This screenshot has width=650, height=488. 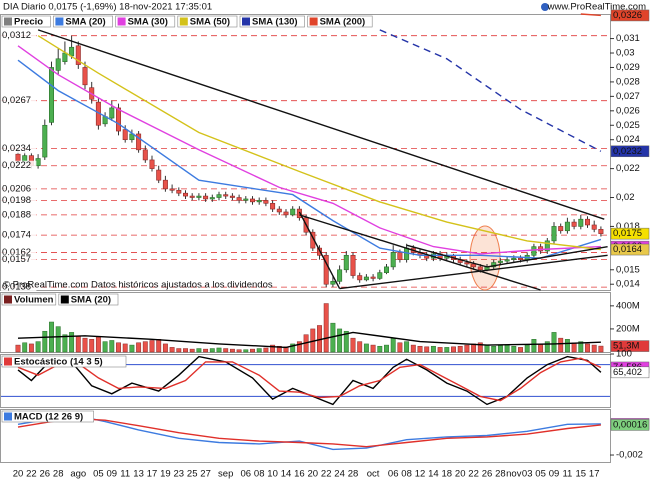 What do you see at coordinates (34, 300) in the screenshot?
I see `legend-label: Volumen` at bounding box center [34, 300].